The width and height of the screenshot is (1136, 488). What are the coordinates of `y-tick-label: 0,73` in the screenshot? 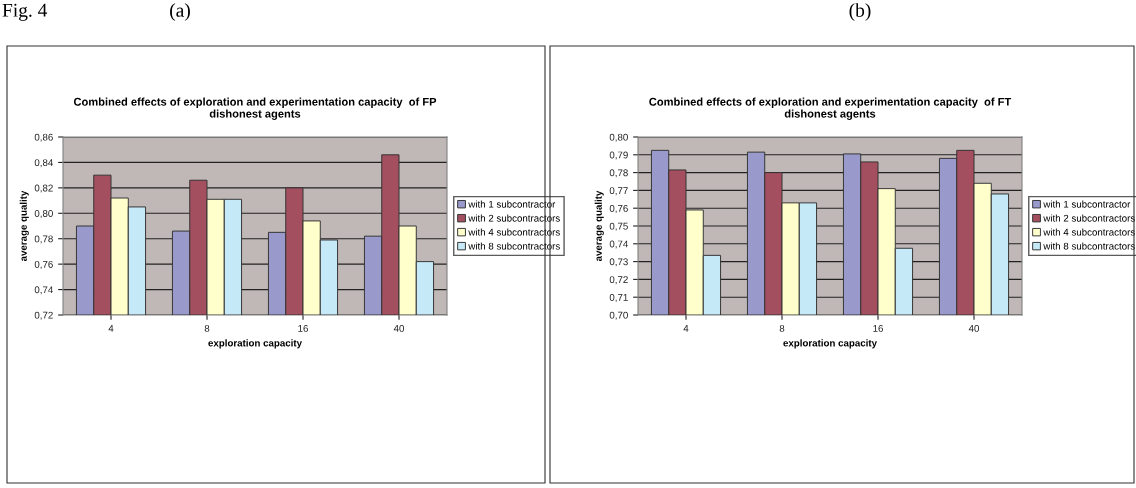 It's located at (618, 262).